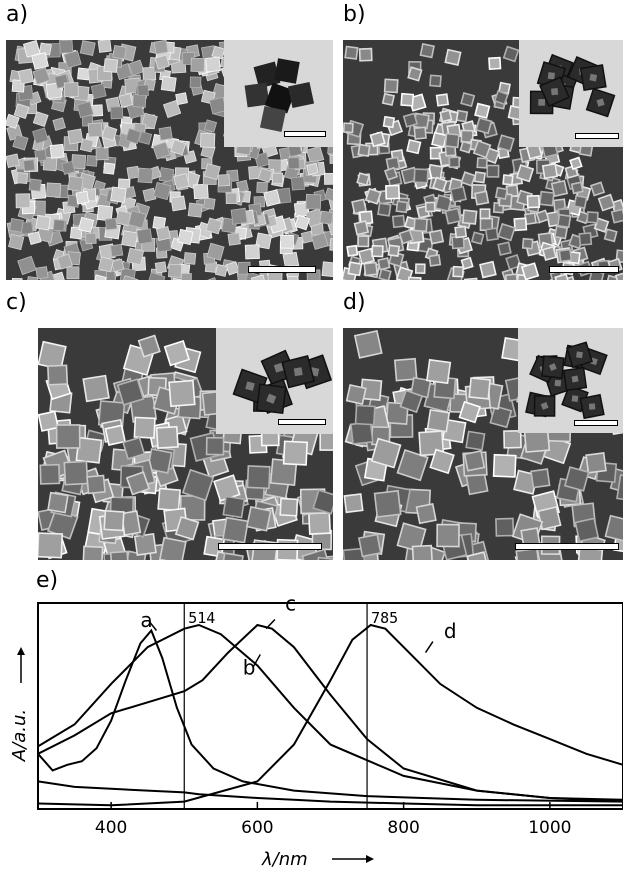 This screenshot has width=623, height=875. Describe the element at coordinates (584, 269) in the screenshot. I see `scale-bar-b` at that location.